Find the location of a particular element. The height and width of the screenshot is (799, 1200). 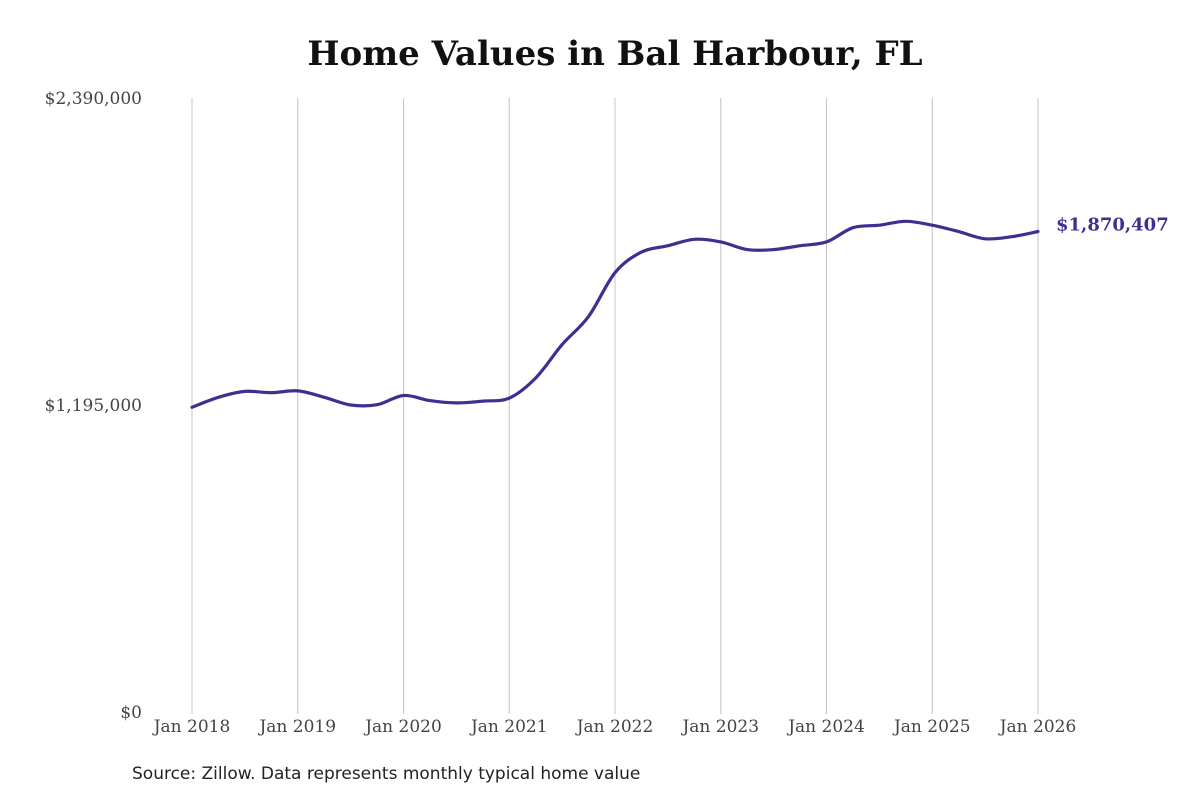

x-tick-label: Jan 2025 is located at coordinates (931, 727).